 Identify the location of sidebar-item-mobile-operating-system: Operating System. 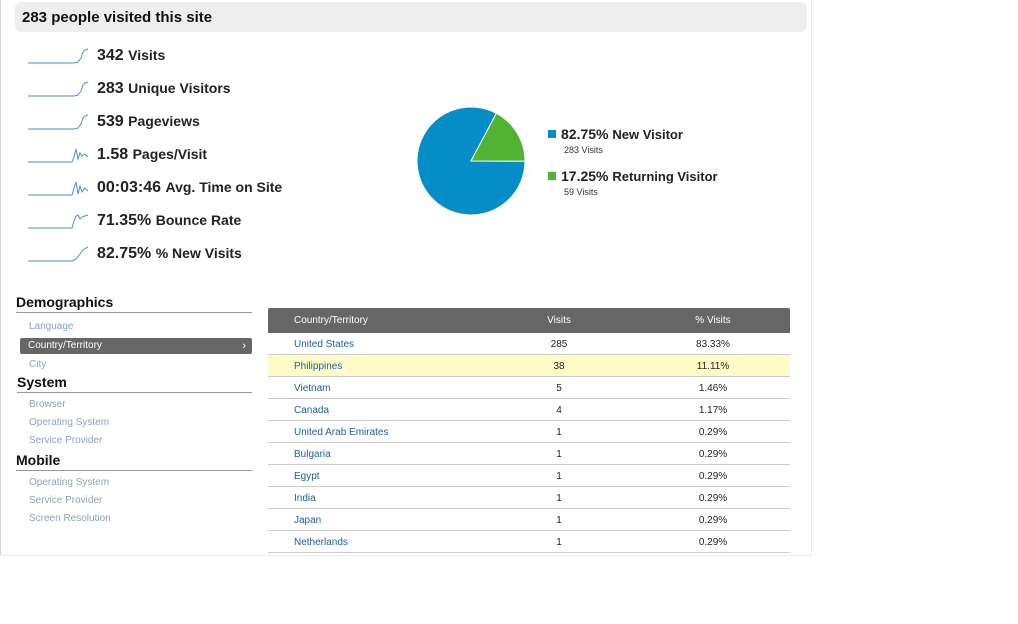
(69, 482).